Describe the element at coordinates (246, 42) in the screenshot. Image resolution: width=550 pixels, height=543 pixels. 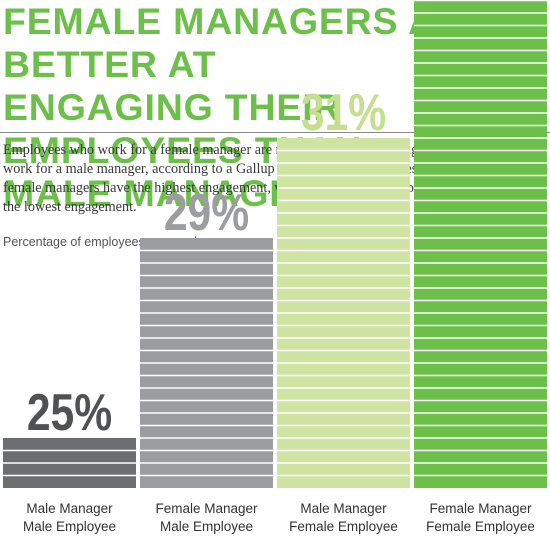
I see `title-line-1: FEMALE MANAGERS ARE BETTER AT` at that location.